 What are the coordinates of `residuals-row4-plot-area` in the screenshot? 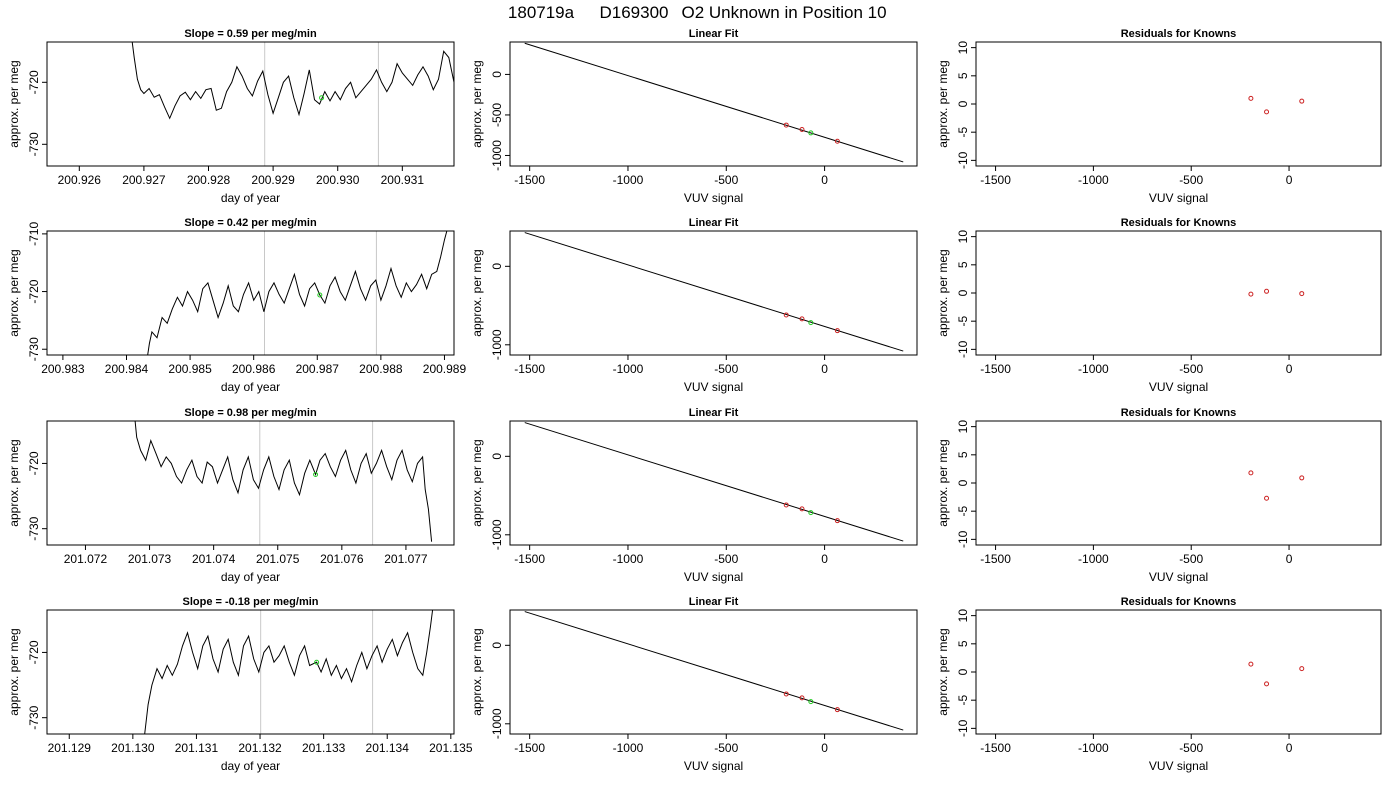 It's located at (1276, 674).